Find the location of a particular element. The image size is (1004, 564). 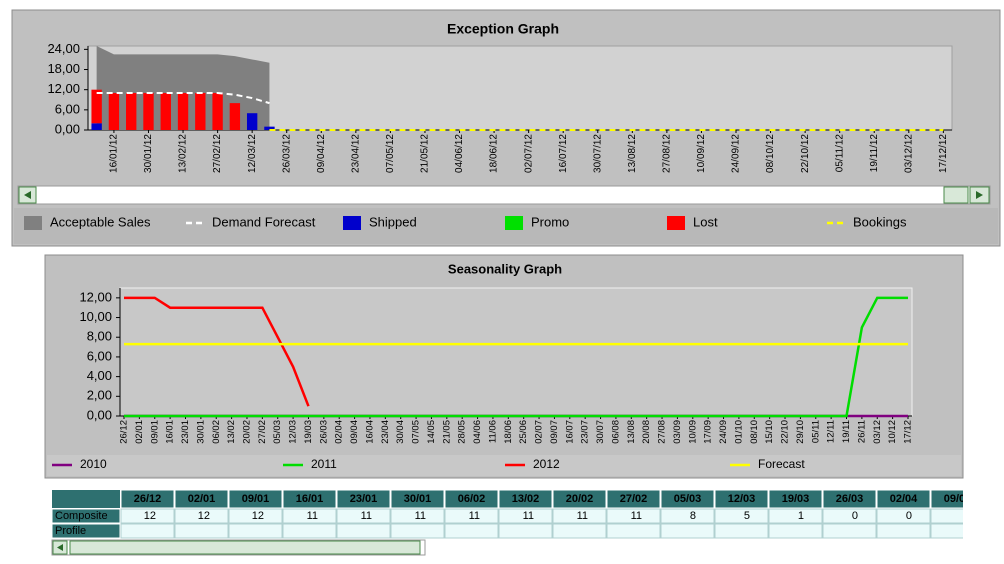

header-label: 23/01 is located at coordinates (364, 499).